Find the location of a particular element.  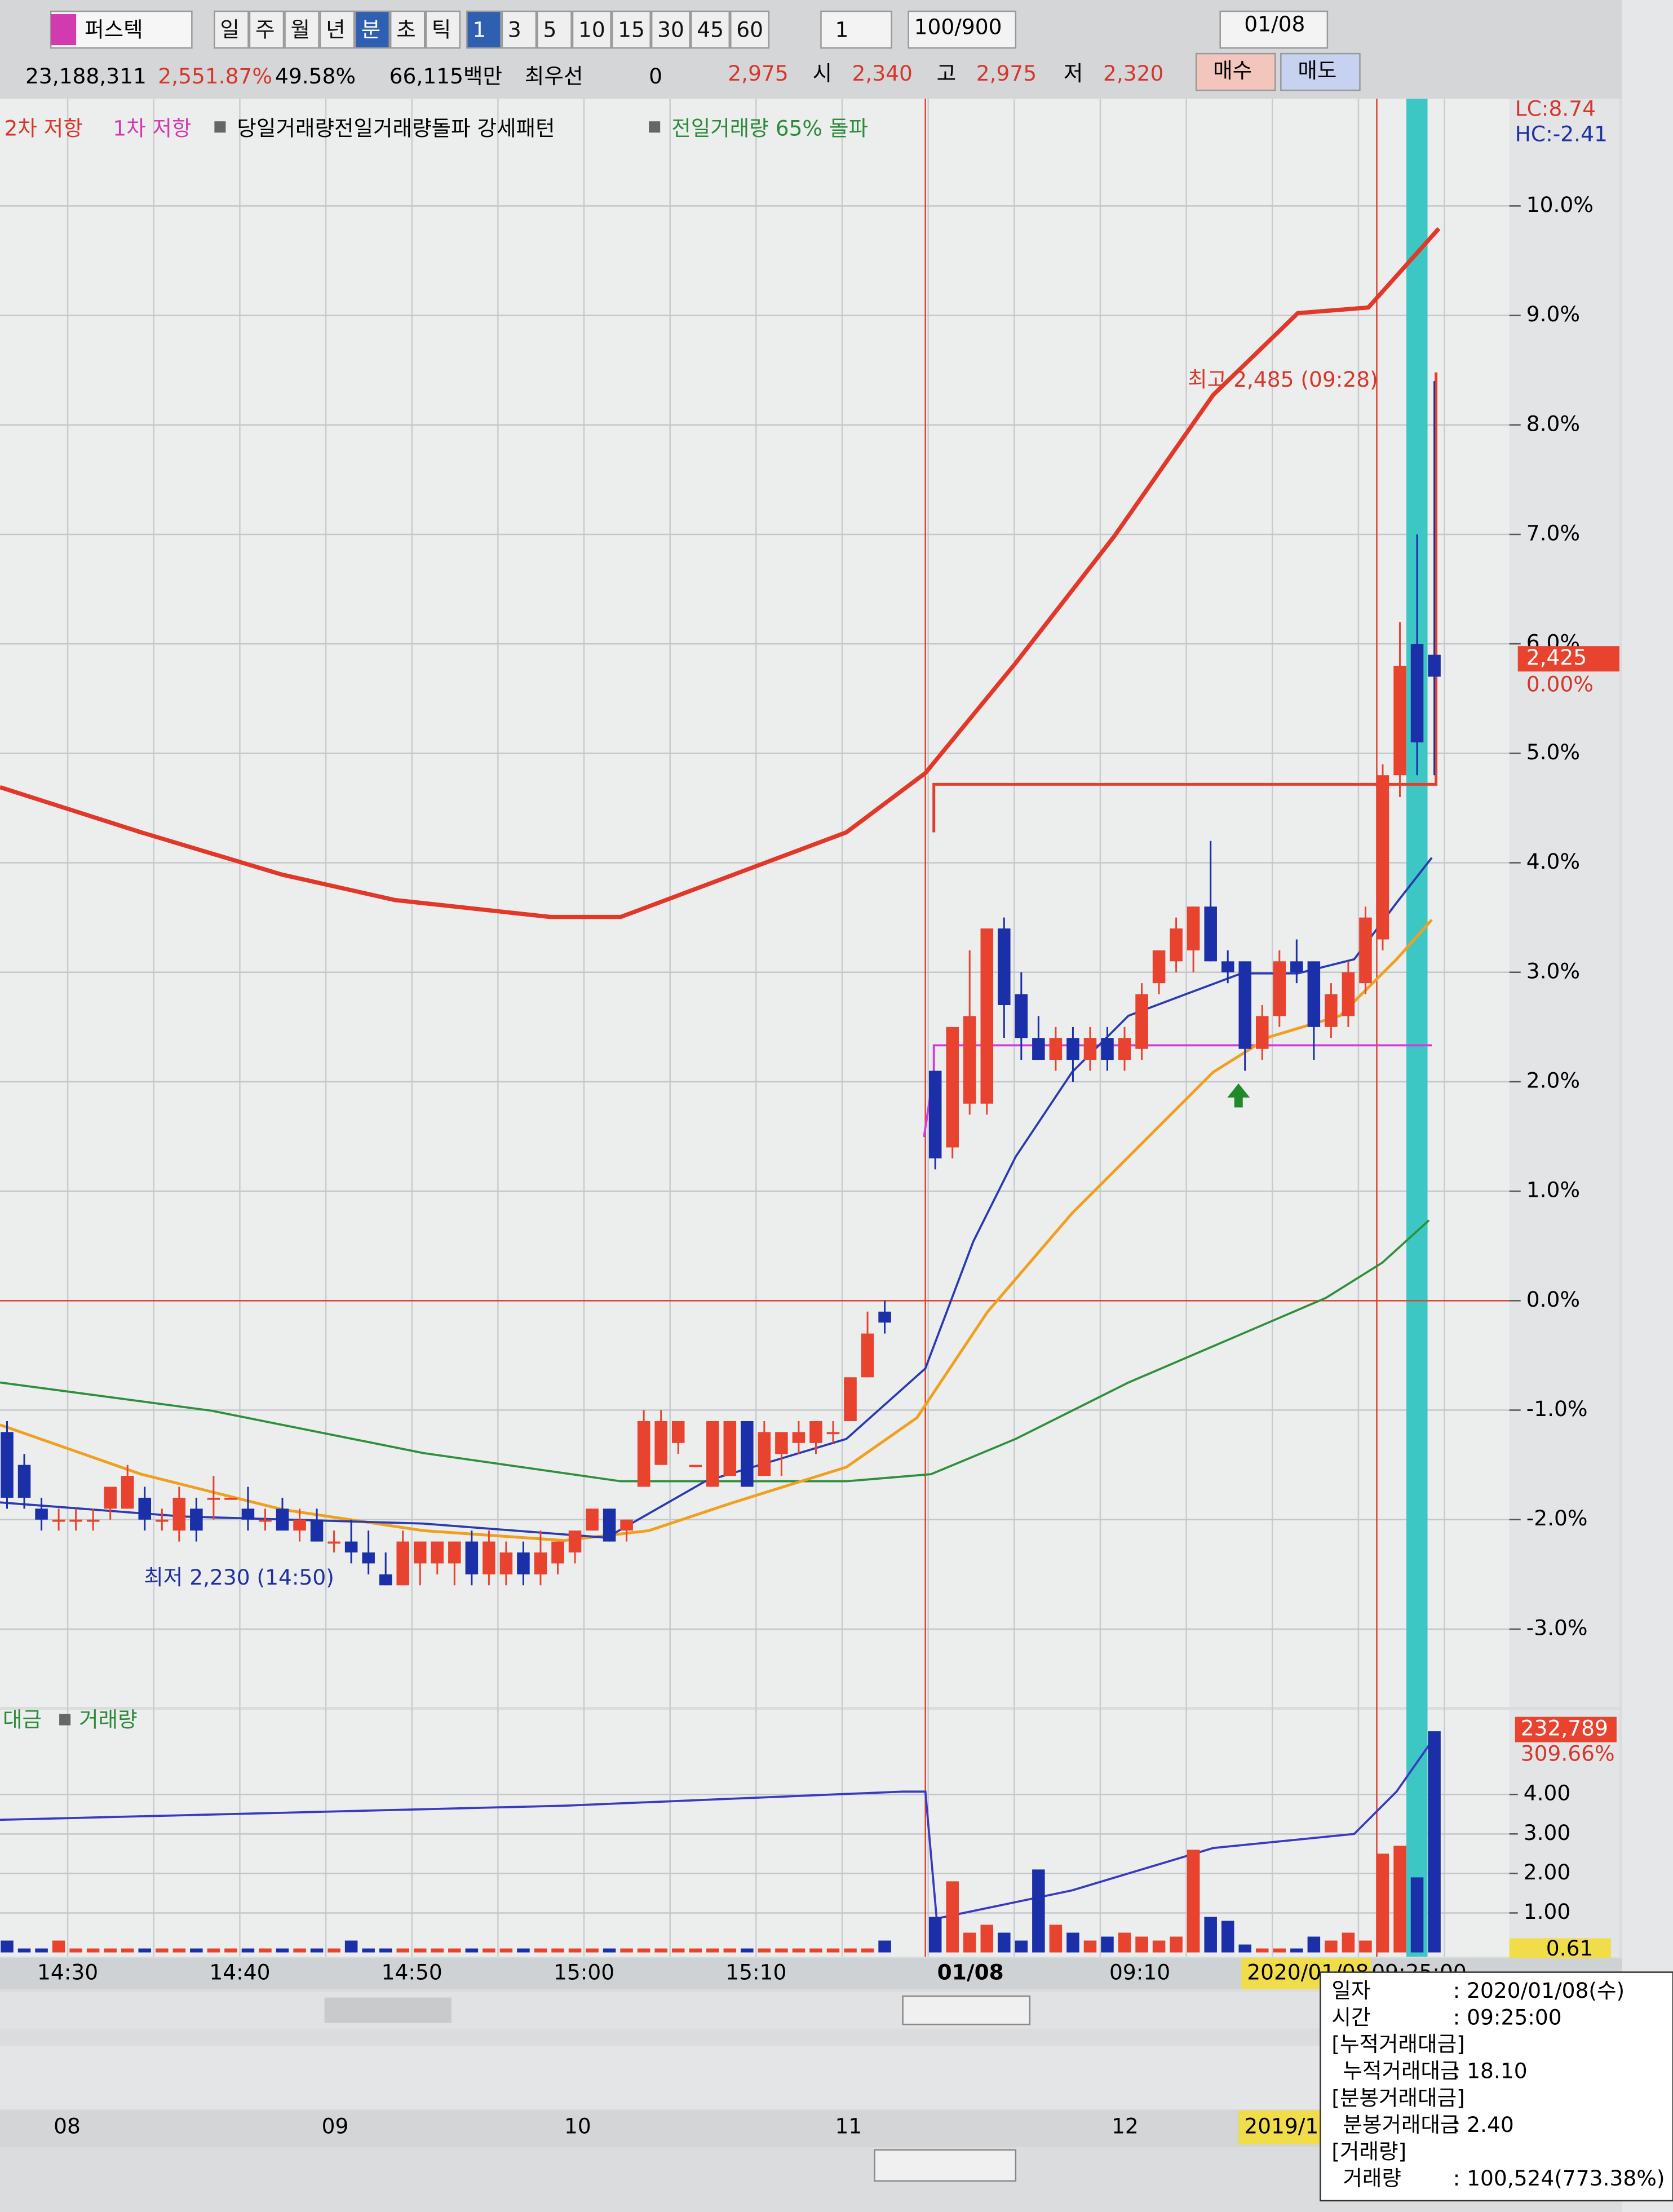

tooltip-label: [분봉거래대금] is located at coordinates (1397, 2097).